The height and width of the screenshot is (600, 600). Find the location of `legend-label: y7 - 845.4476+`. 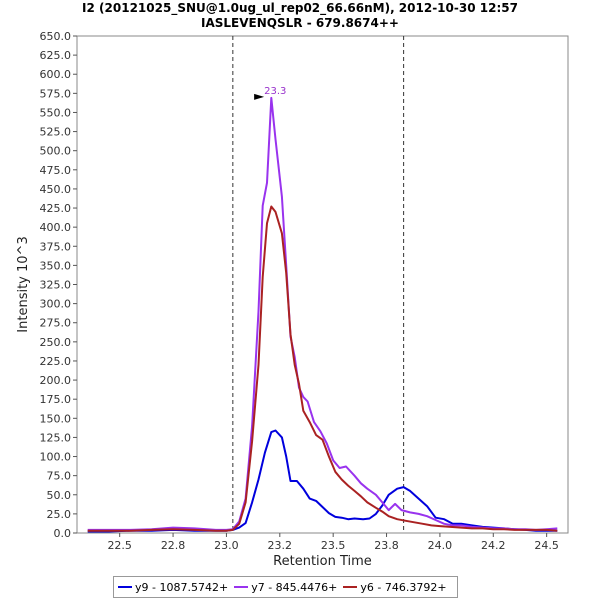

legend-label: y7 - 845.4476+ is located at coordinates (294, 587).